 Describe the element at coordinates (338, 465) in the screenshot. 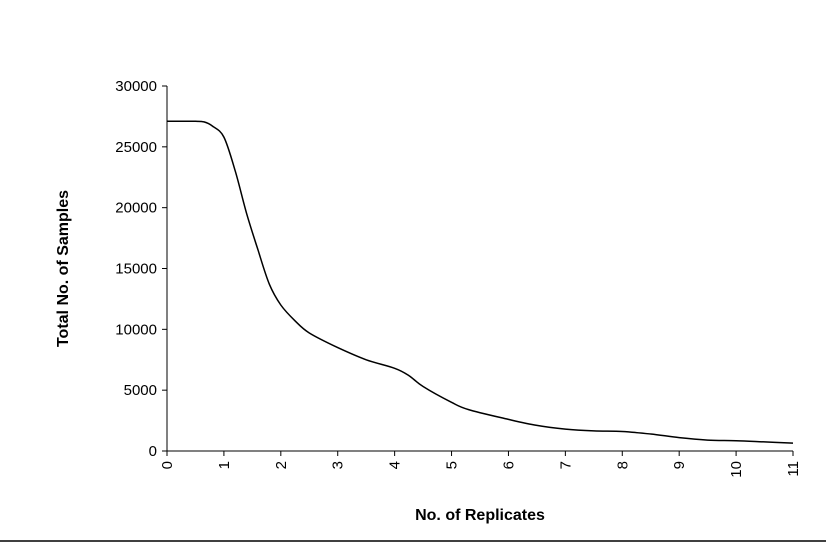

I see `x-tick-label: 3` at that location.